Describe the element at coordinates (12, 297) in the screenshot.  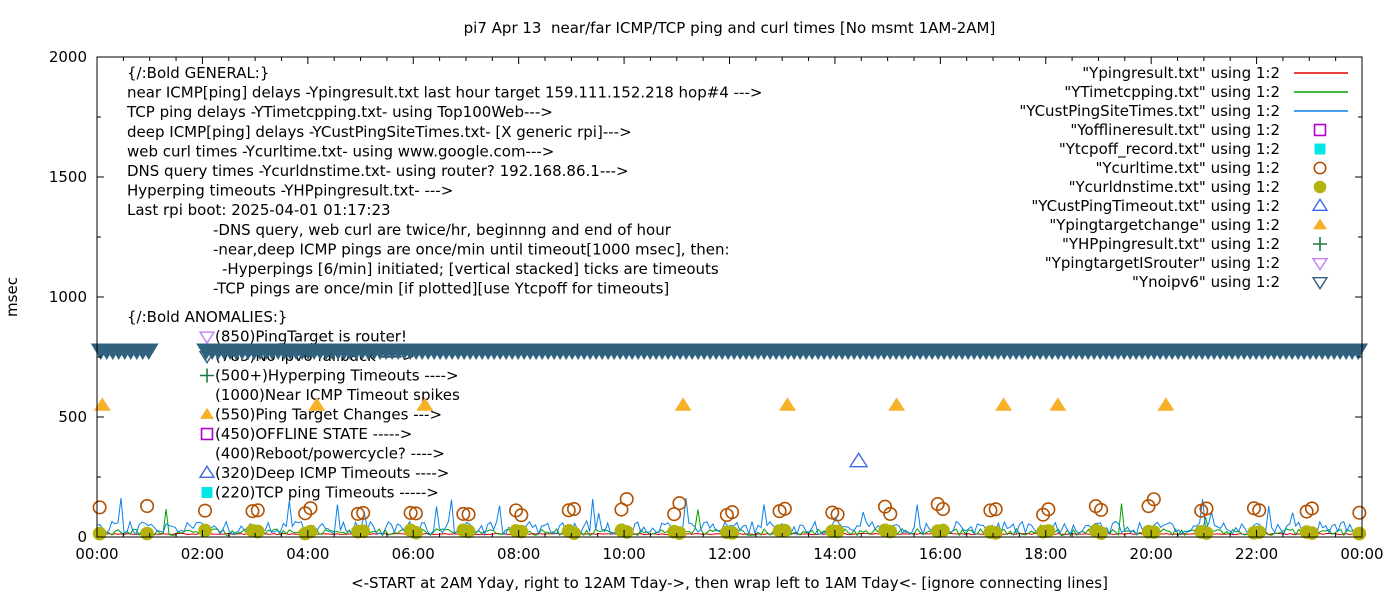
I see `y-axis-label: msec` at that location.